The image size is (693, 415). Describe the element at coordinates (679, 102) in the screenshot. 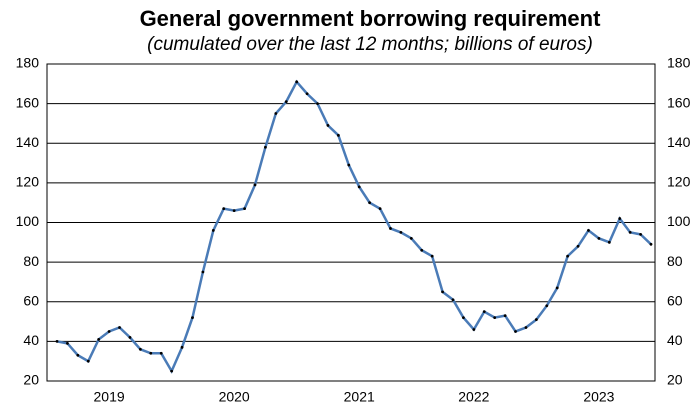

I see `y2-tick-label: 160` at that location.